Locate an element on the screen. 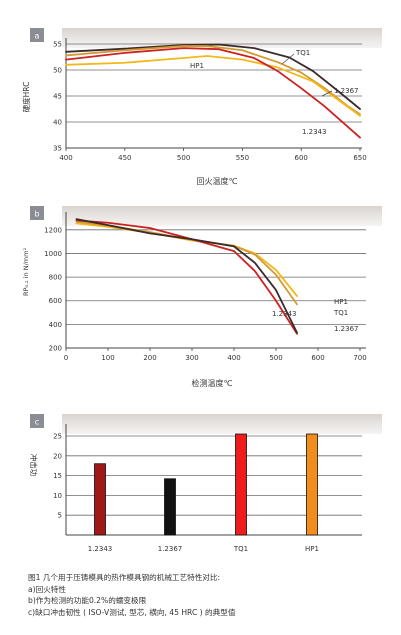 The width and height of the screenshot is (401, 635). x-tick-label: 450 is located at coordinates (124, 158).